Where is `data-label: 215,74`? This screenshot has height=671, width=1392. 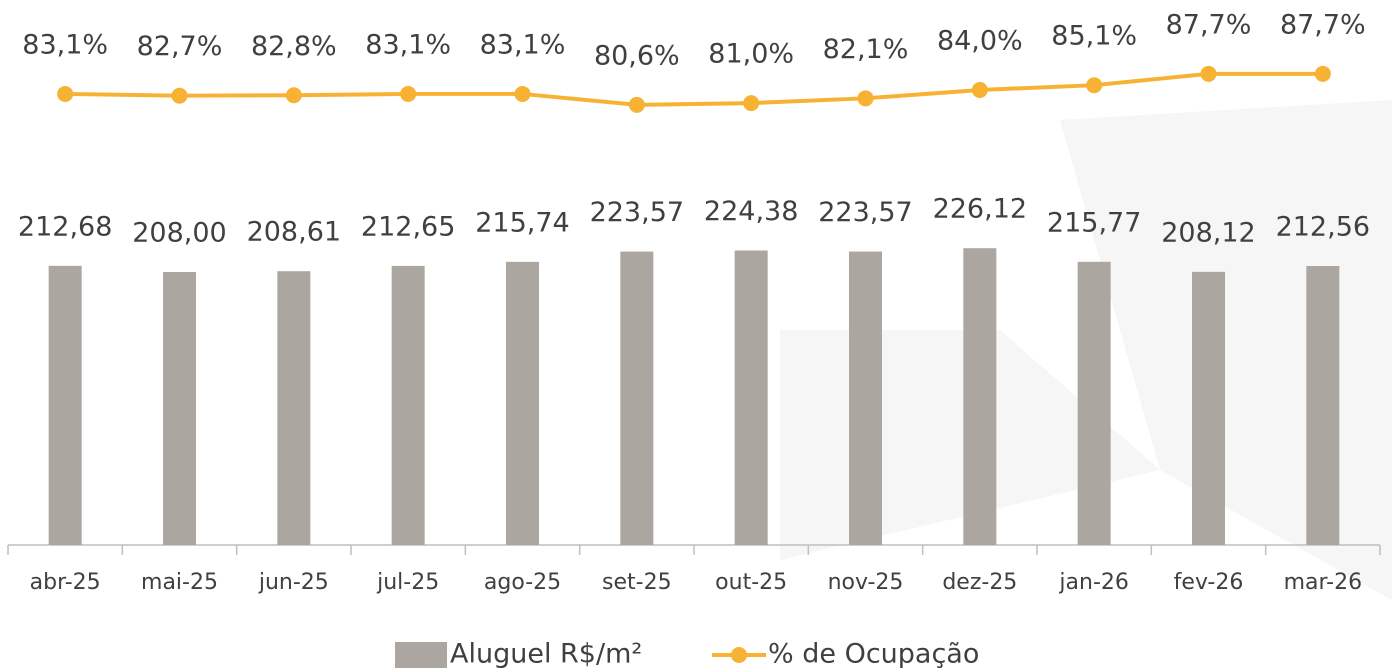 data-label: 215,74 is located at coordinates (522, 222).